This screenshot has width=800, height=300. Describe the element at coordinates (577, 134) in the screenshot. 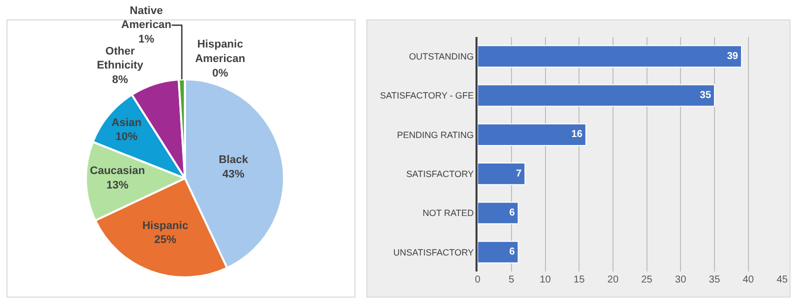

I see `data-label: 16` at that location.